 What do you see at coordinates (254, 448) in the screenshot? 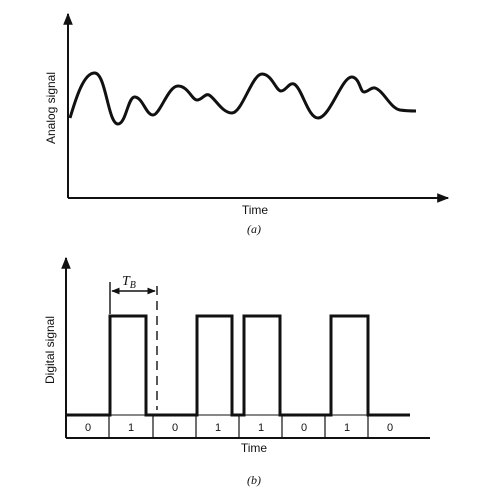
I see `digital-x-label: Time` at bounding box center [254, 448].